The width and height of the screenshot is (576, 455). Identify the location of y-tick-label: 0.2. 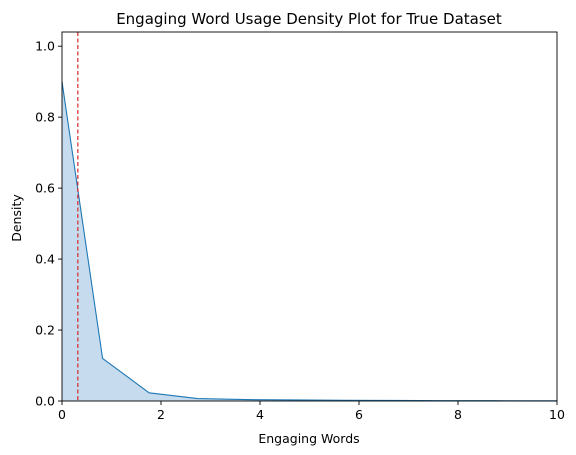
(45, 330).